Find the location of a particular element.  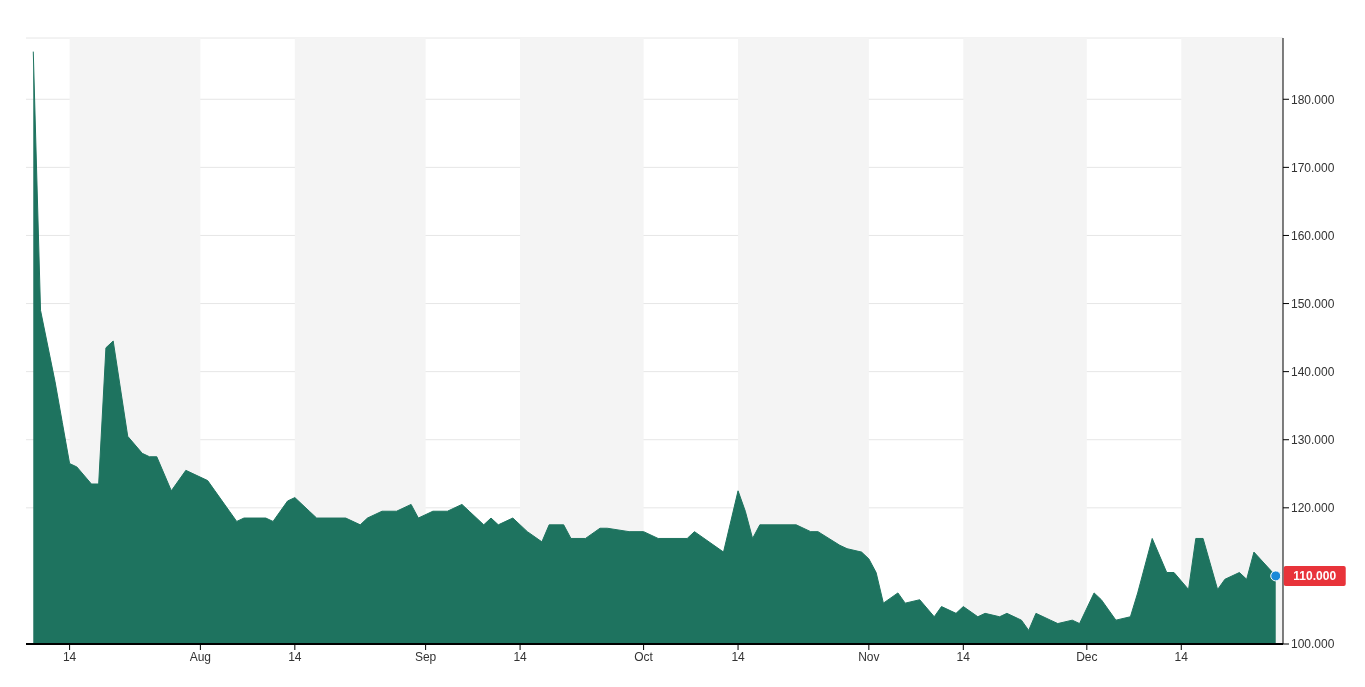

x-tick-label: Oct is located at coordinates (644, 656).